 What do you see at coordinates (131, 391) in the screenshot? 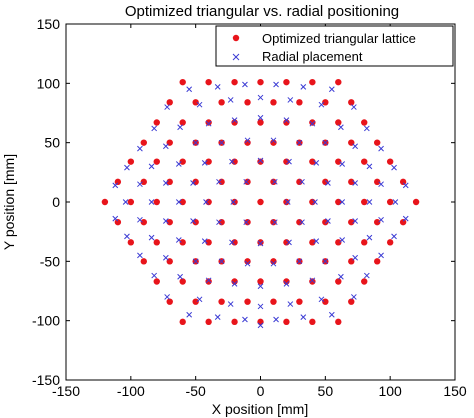
I see `x-tick-label: -100` at bounding box center [131, 391].